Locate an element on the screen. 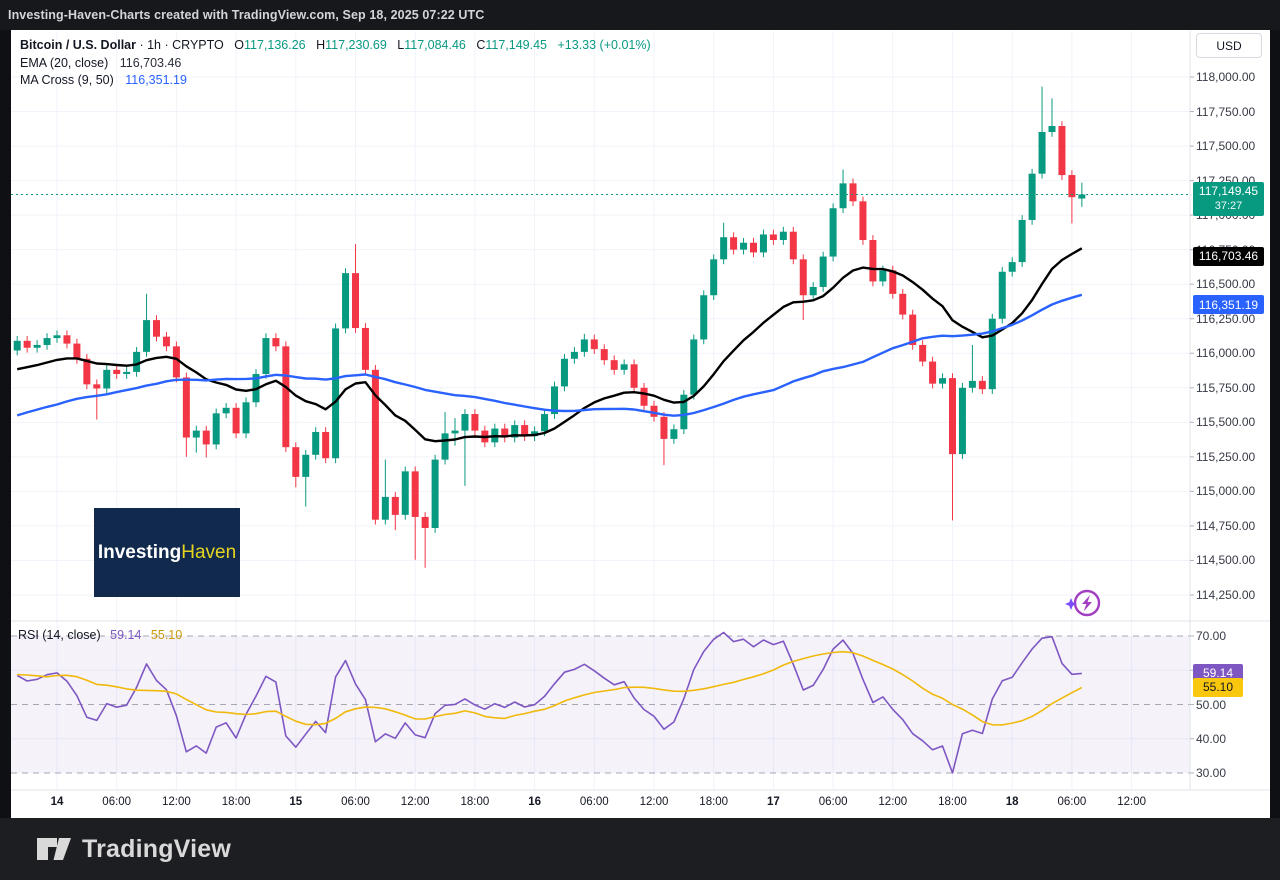 This screenshot has height=880, width=1280. ma-cross-legend: MA Cross (9, 50) 116,351.19 is located at coordinates (103, 80).